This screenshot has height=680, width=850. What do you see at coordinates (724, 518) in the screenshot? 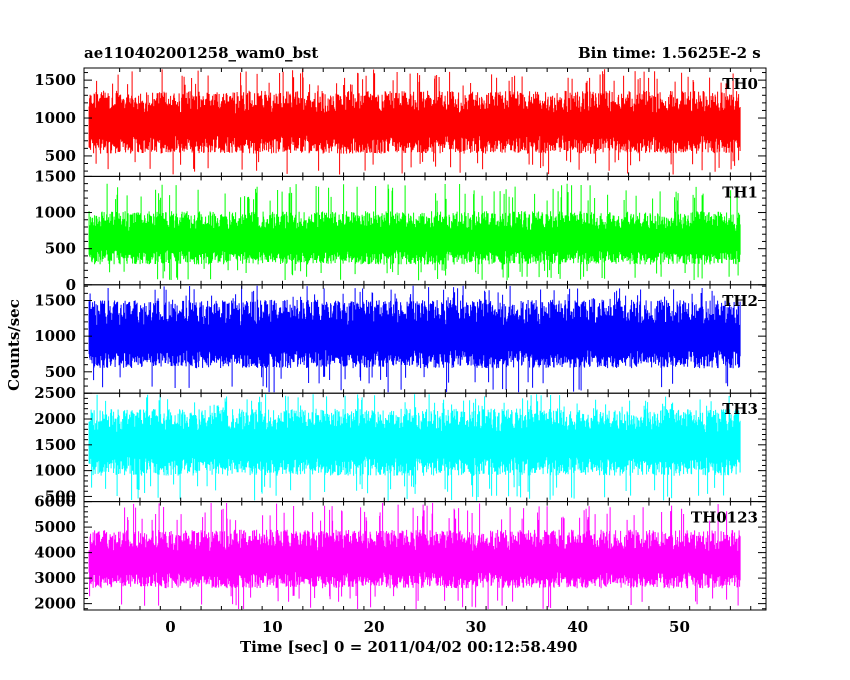
I see `panel-label-th0123: TH0123` at bounding box center [724, 518].